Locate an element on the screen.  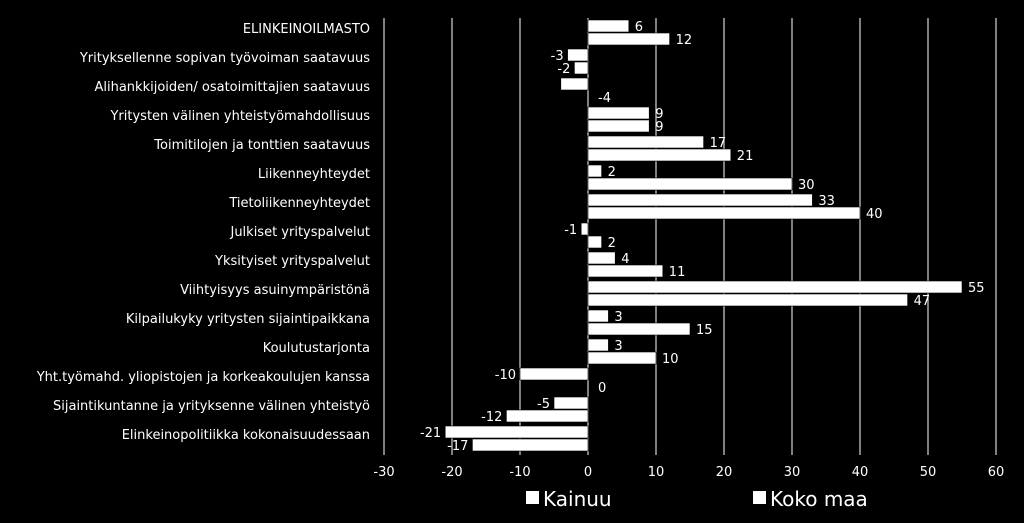
data-label: -10 is located at coordinates (505, 375).